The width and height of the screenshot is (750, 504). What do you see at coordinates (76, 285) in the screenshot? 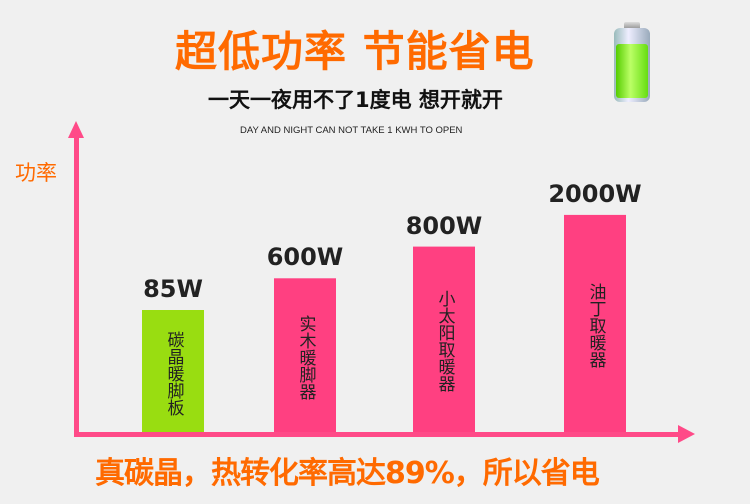
I see `y-axis` at bounding box center [76, 285].